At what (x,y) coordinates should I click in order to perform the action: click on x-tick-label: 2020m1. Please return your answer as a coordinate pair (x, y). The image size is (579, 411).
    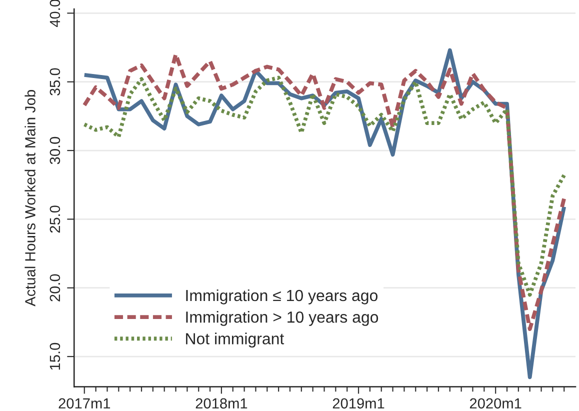
    Looking at the image, I should click on (496, 403).